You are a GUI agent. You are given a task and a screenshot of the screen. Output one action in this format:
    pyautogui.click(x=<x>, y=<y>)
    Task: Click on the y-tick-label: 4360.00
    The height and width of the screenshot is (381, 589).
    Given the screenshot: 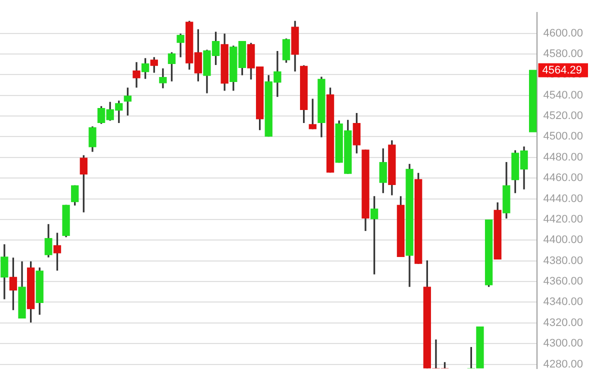 What is the action you would take?
    pyautogui.click(x=563, y=282)
    